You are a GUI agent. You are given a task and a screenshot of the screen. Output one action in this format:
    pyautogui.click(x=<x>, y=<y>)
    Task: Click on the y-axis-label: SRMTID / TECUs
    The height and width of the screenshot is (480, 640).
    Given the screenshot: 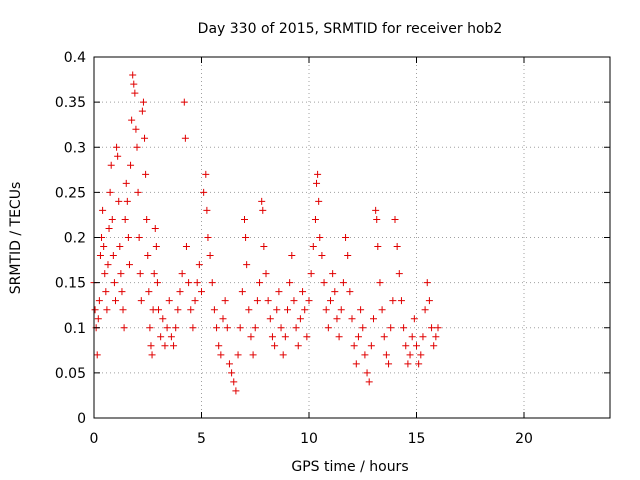 What is the action you would take?
    pyautogui.click(x=16, y=238)
    